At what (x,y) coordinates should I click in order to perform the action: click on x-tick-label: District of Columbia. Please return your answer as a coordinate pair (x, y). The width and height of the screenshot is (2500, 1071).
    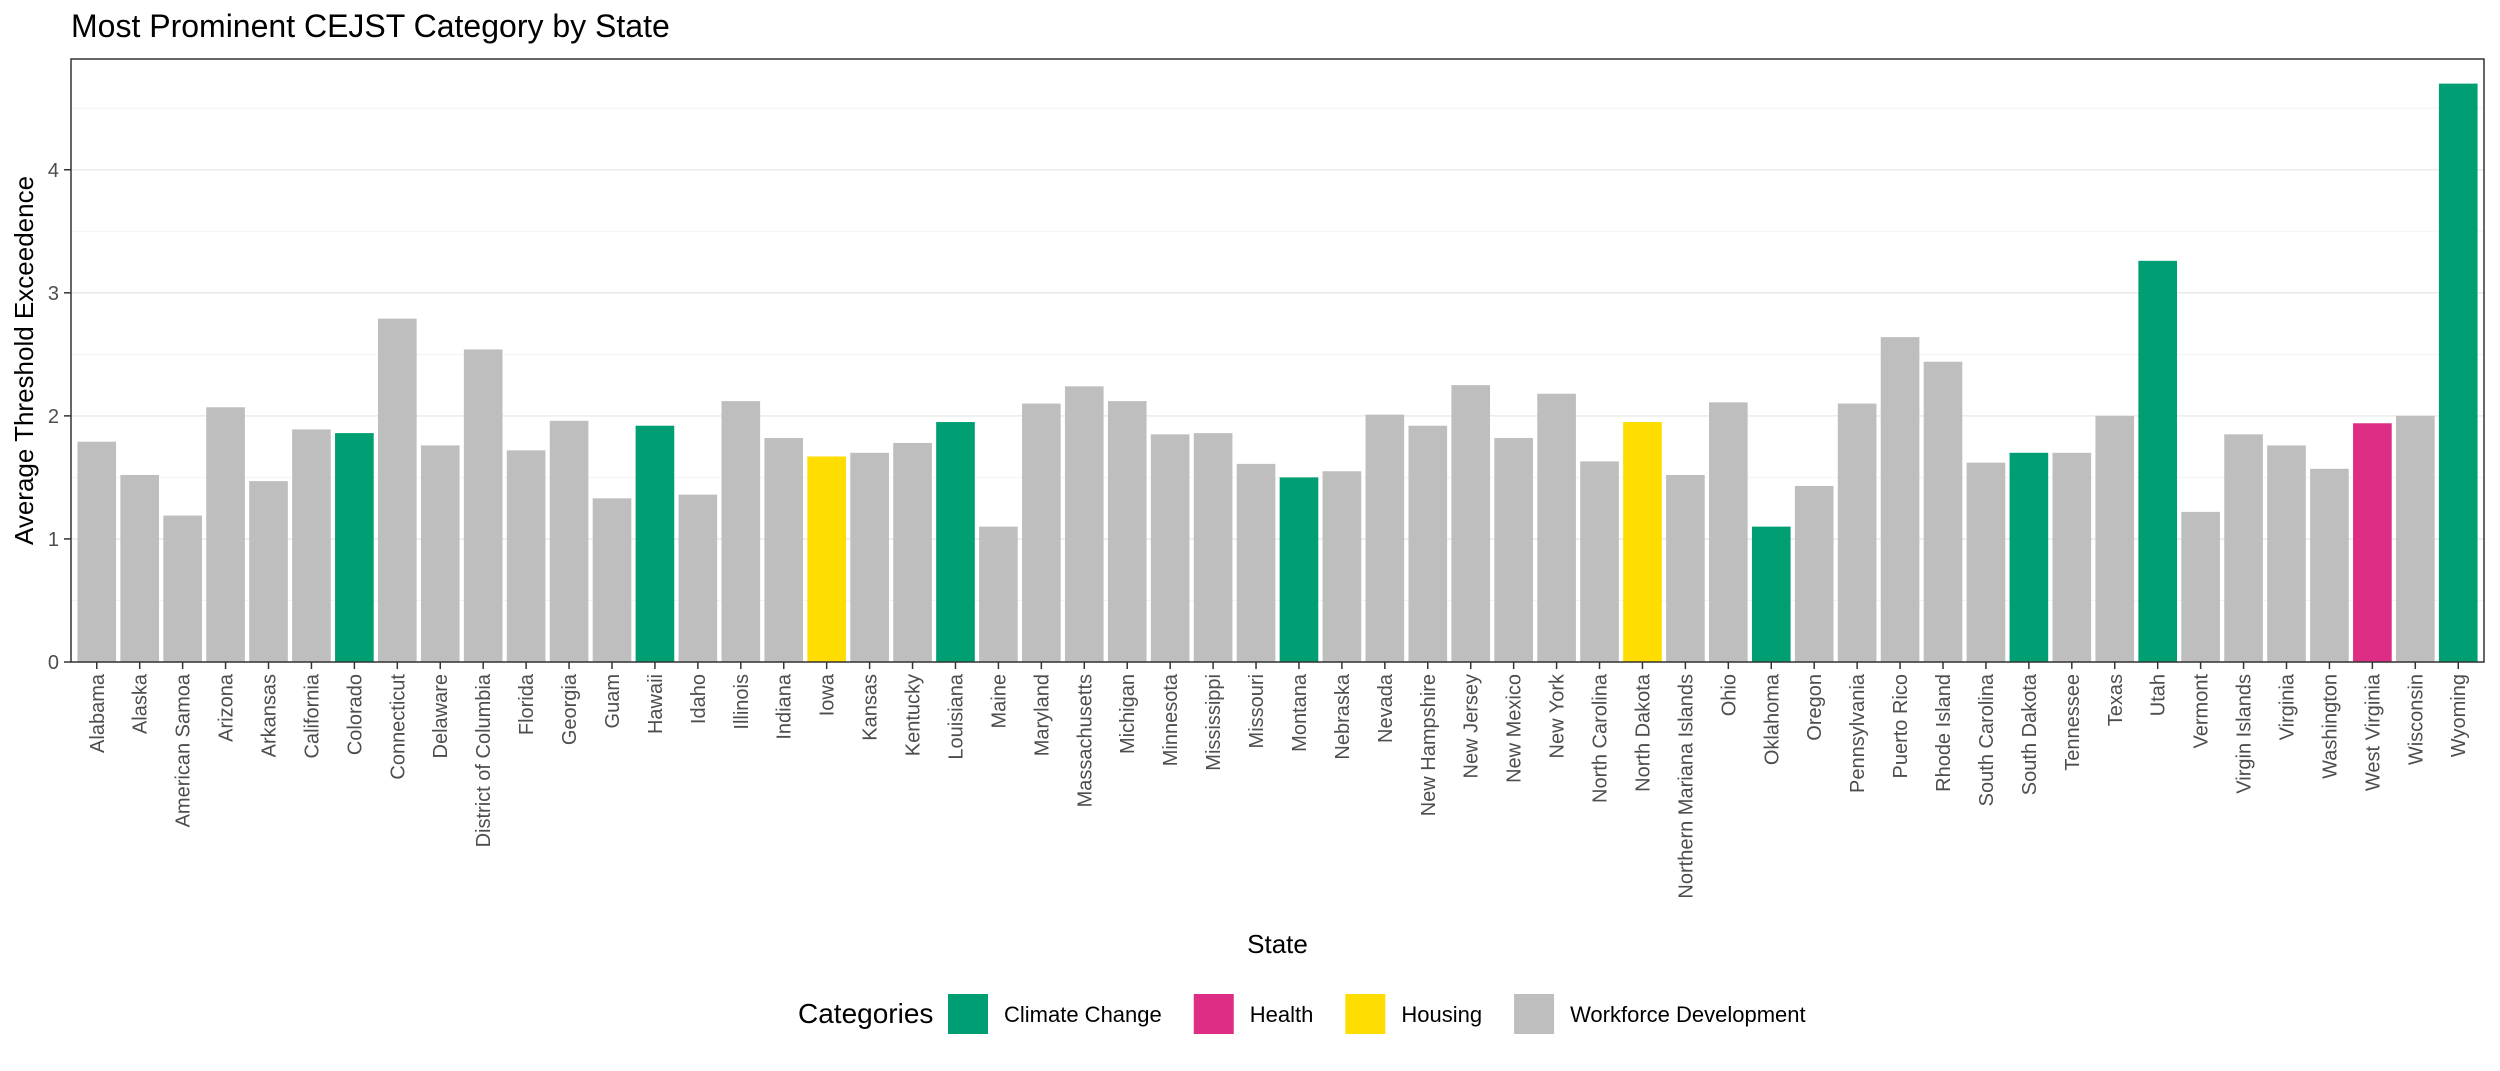
    Looking at the image, I should click on (484, 760).